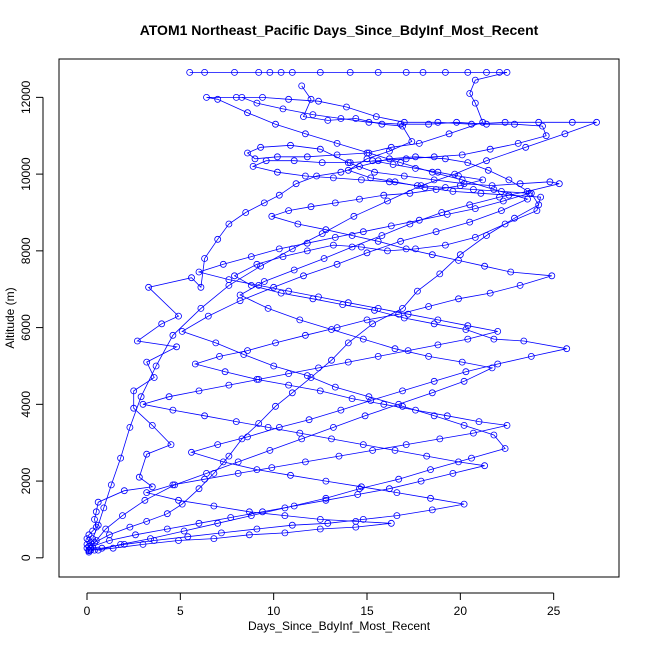  Describe the element at coordinates (180, 611) in the screenshot. I see `x-tick-label: 5` at that location.